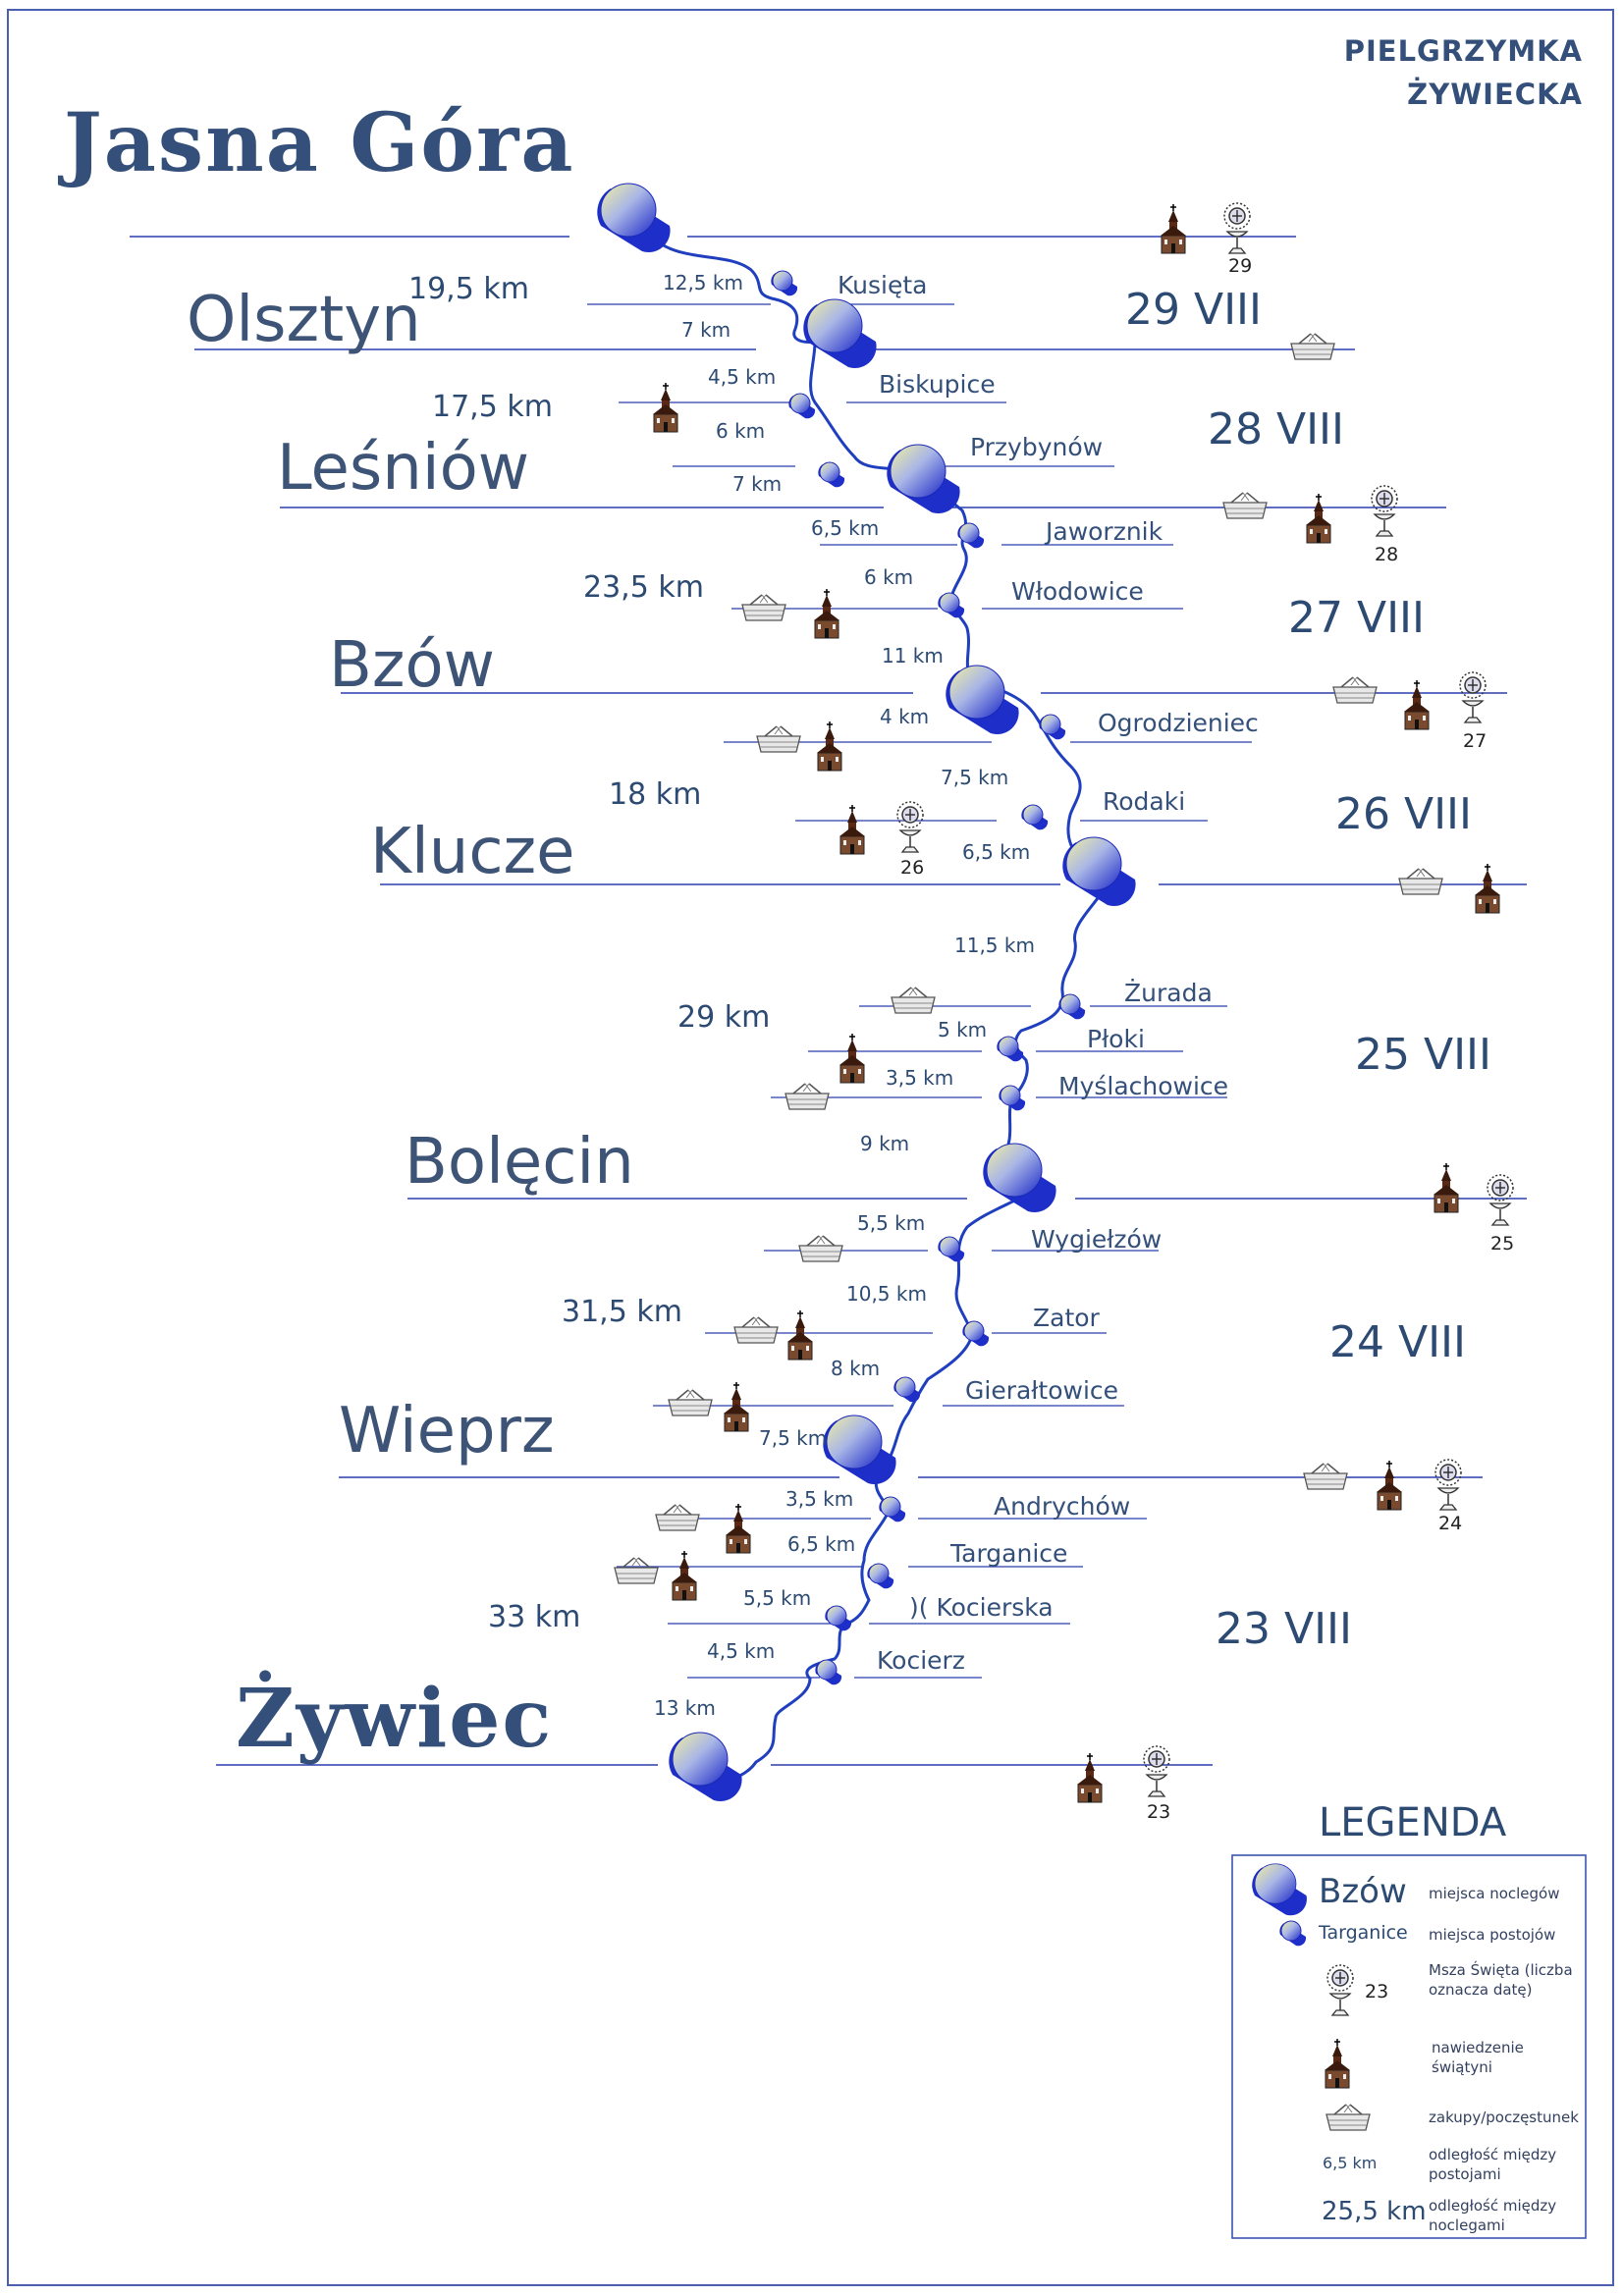  I want to click on legend-church-desc: nawiedzenie świątyni, so click(1478, 2057).